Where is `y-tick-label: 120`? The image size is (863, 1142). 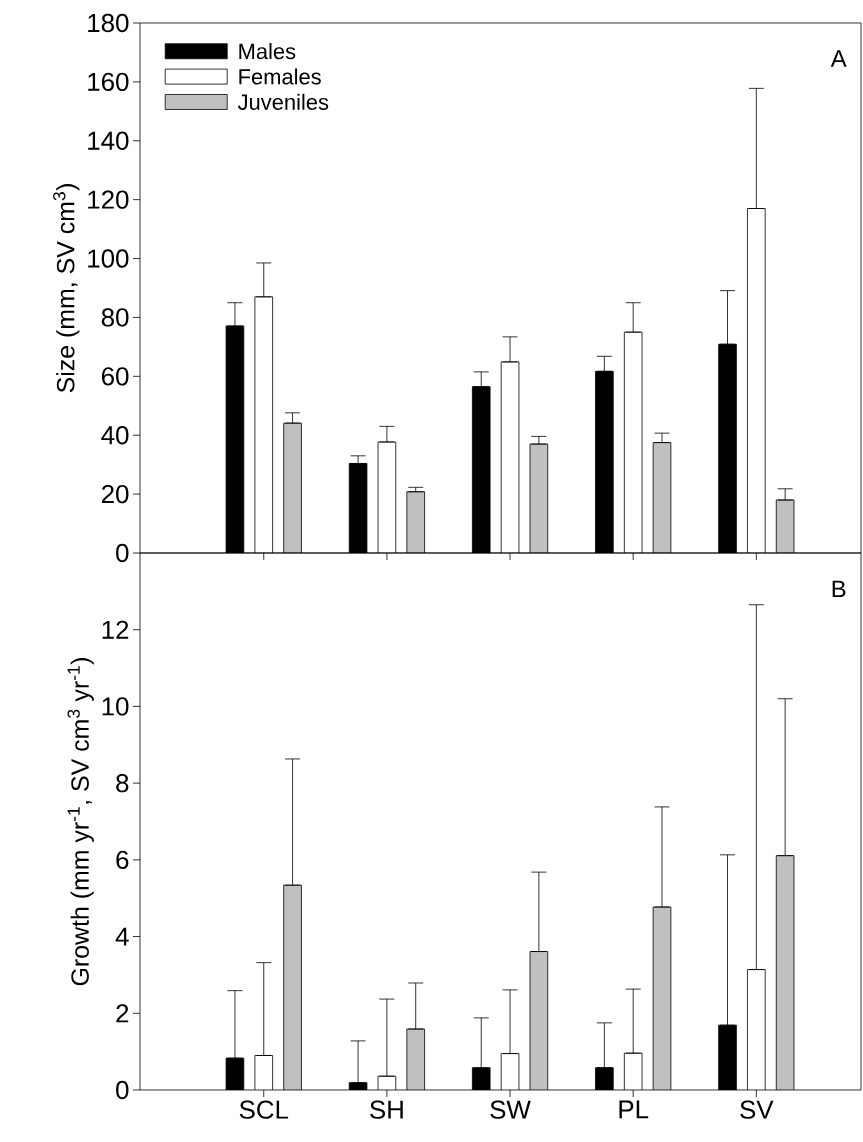 y-tick-label: 120 is located at coordinates (108, 199).